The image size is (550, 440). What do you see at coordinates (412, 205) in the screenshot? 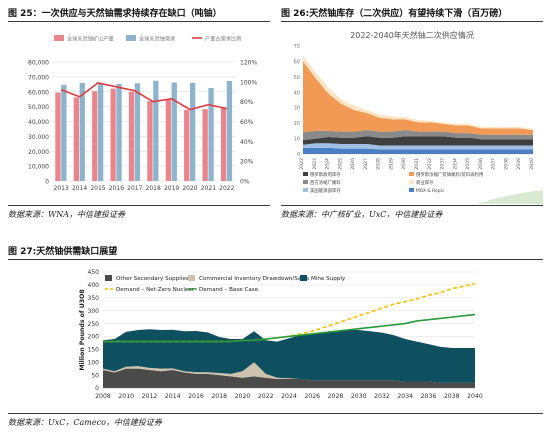
I see `fig26-source-rule` at bounding box center [412, 205].